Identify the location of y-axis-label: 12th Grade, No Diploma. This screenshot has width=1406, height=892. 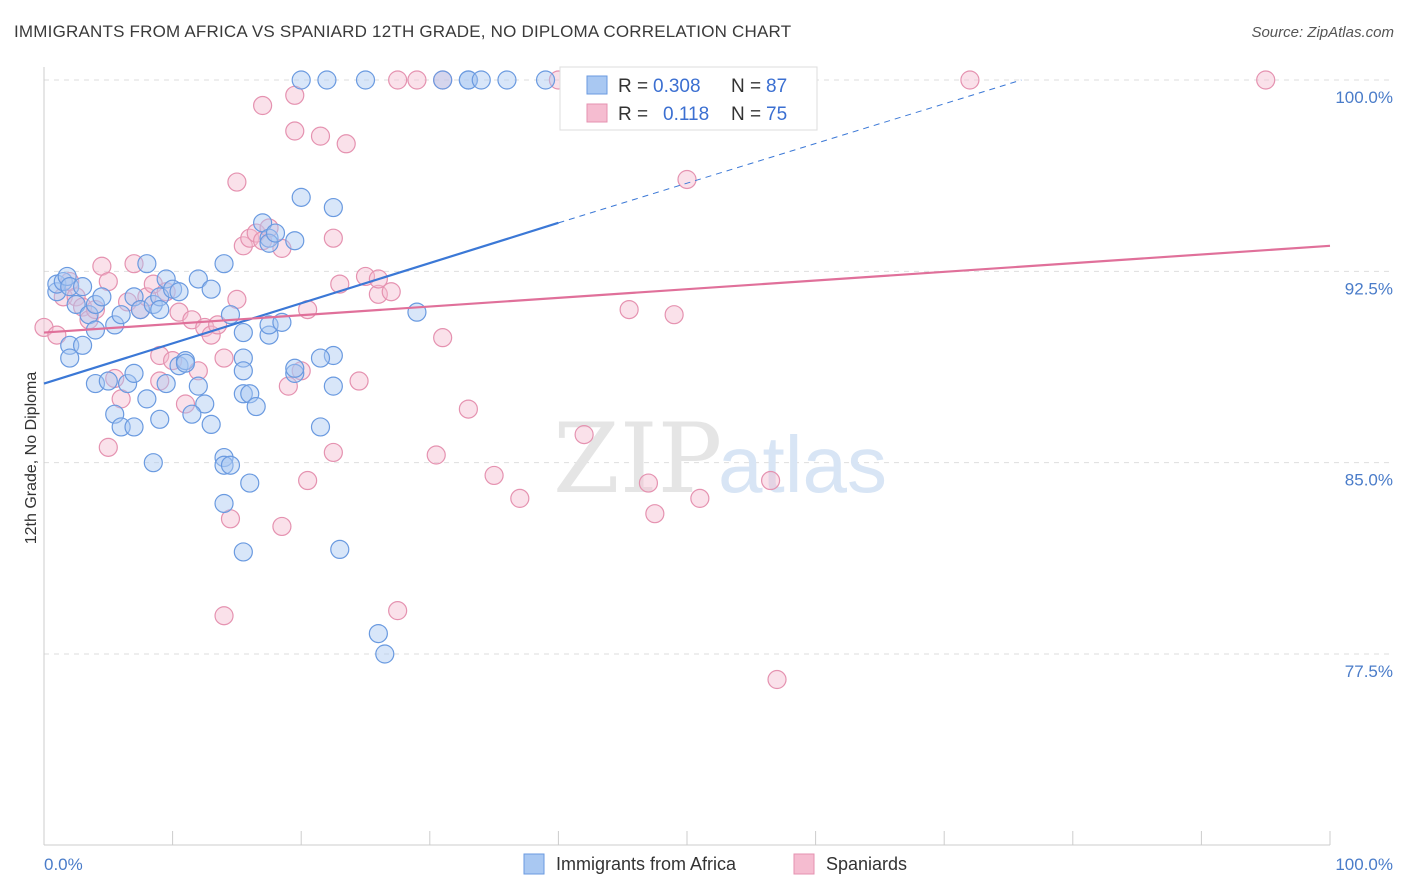
(31, 458).